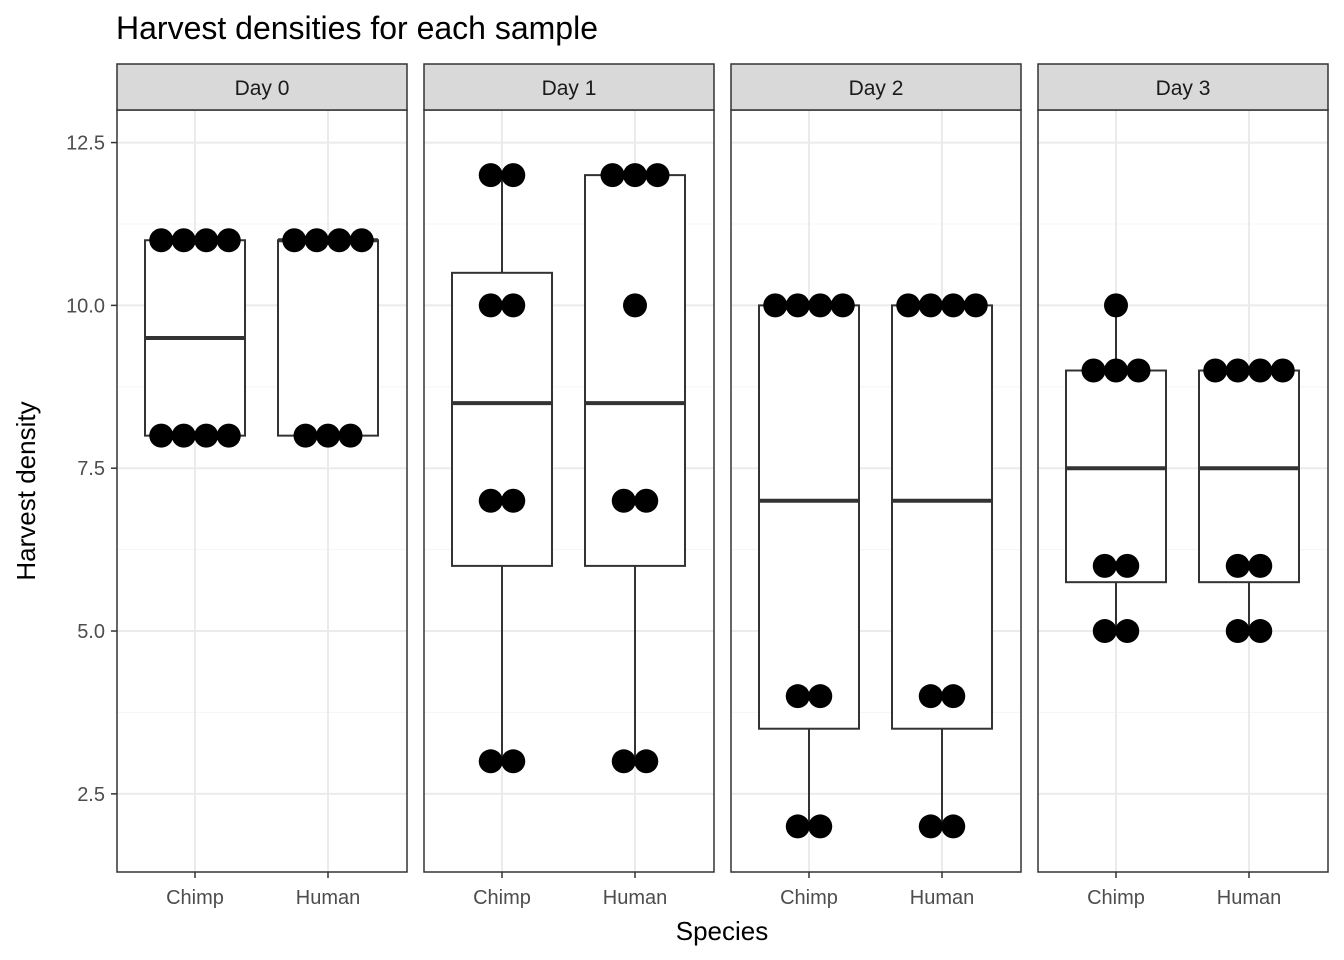  I want to click on y-tick-label: 5.0, so click(91, 632).